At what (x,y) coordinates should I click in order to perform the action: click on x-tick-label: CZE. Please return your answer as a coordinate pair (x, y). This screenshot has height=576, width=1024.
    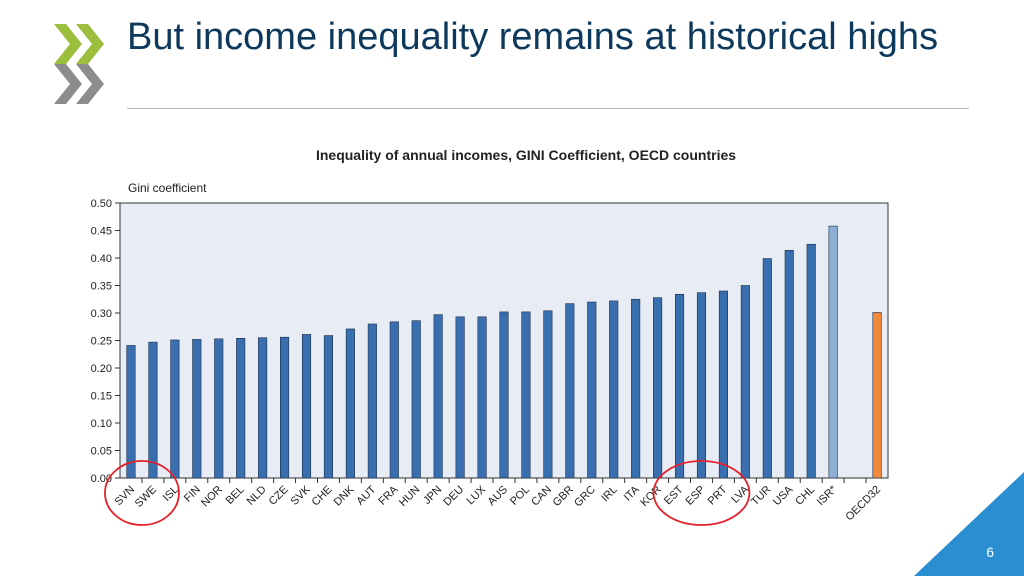
    Looking at the image, I should click on (279, 496).